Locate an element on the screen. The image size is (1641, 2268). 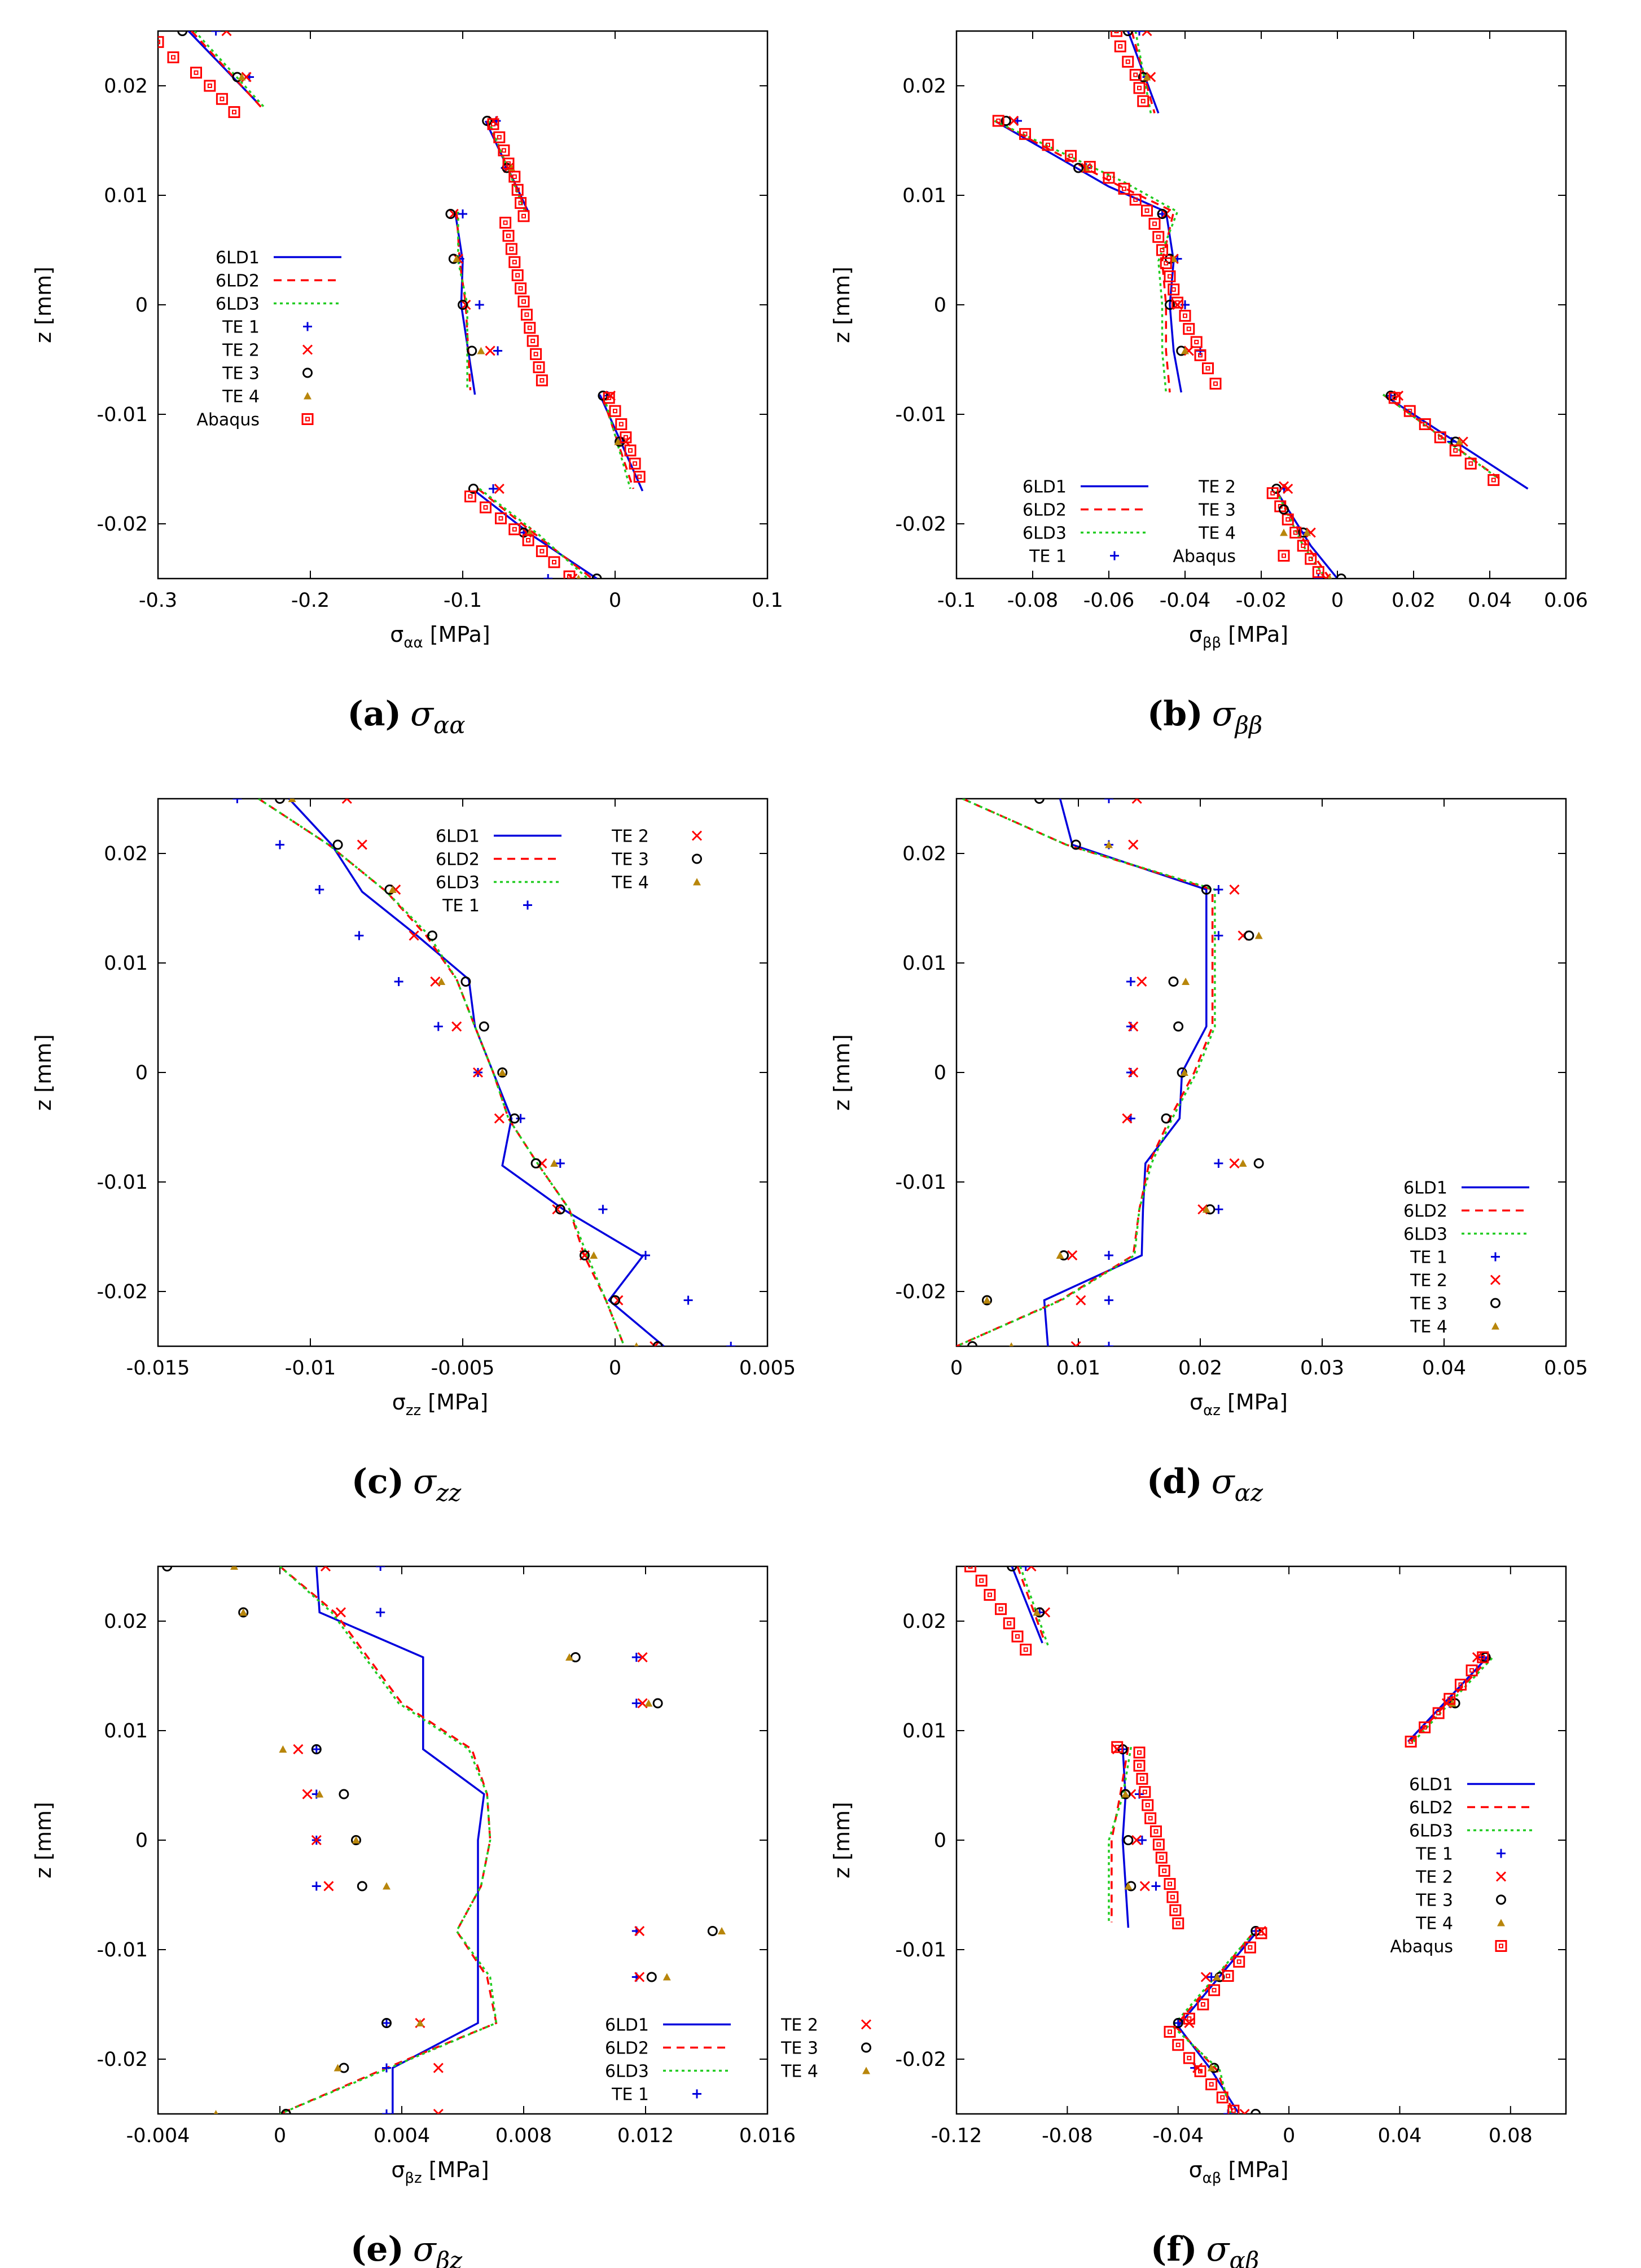
caption-subscript: ββ is located at coordinates (1248, 725).